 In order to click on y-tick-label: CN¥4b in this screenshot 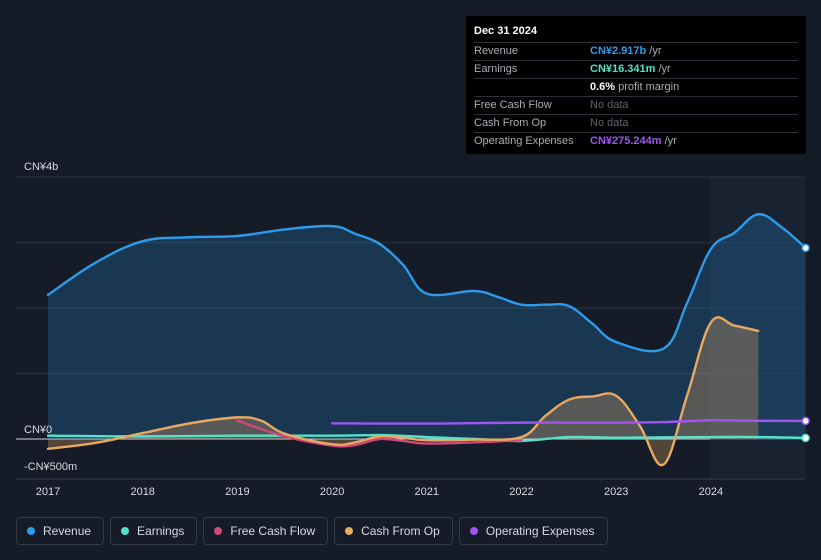, I will do `click(41, 167)`.